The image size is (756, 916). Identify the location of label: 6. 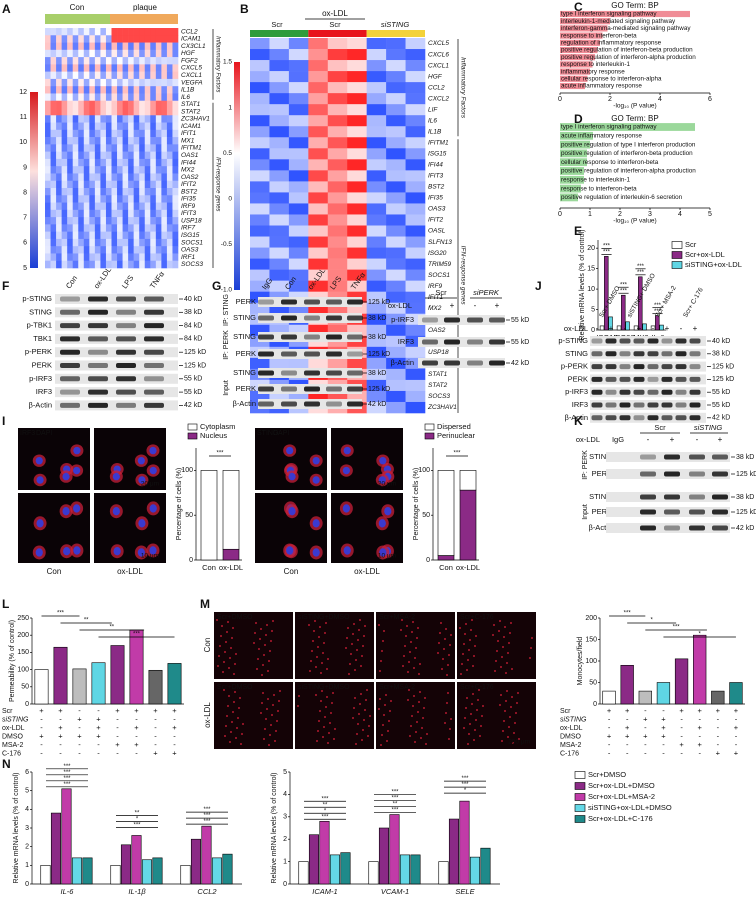
(27, 772).